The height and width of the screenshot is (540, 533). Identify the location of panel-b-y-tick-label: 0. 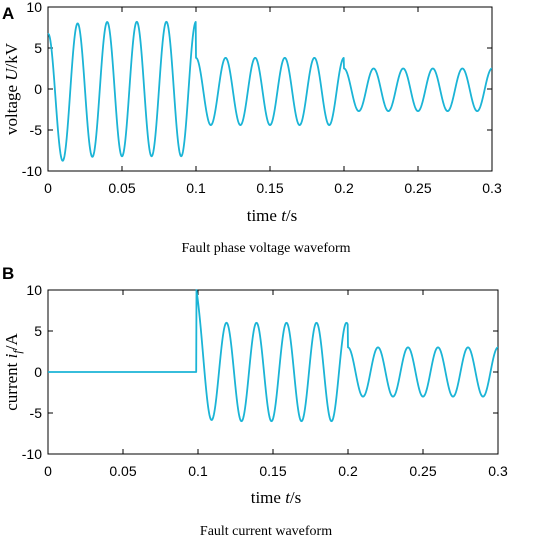
(38, 372).